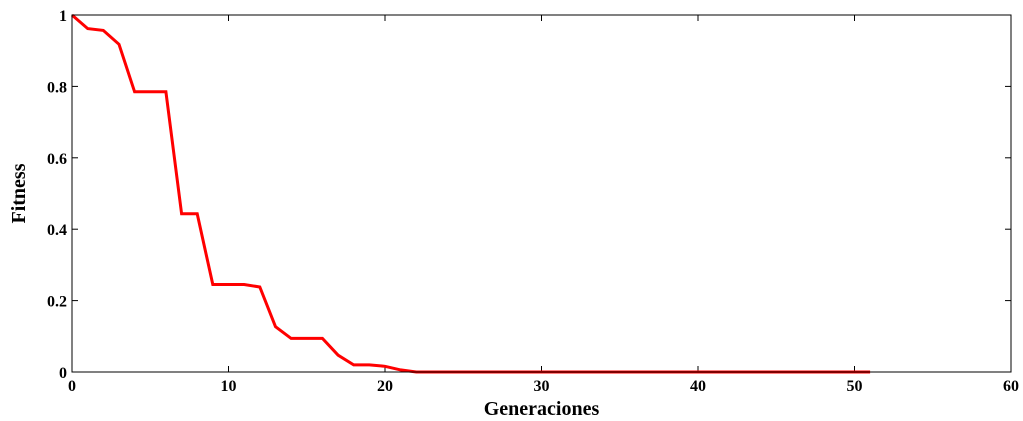 The height and width of the screenshot is (421, 1023). Describe the element at coordinates (57, 159) in the screenshot. I see `y-tick-label: 0.6` at that location.